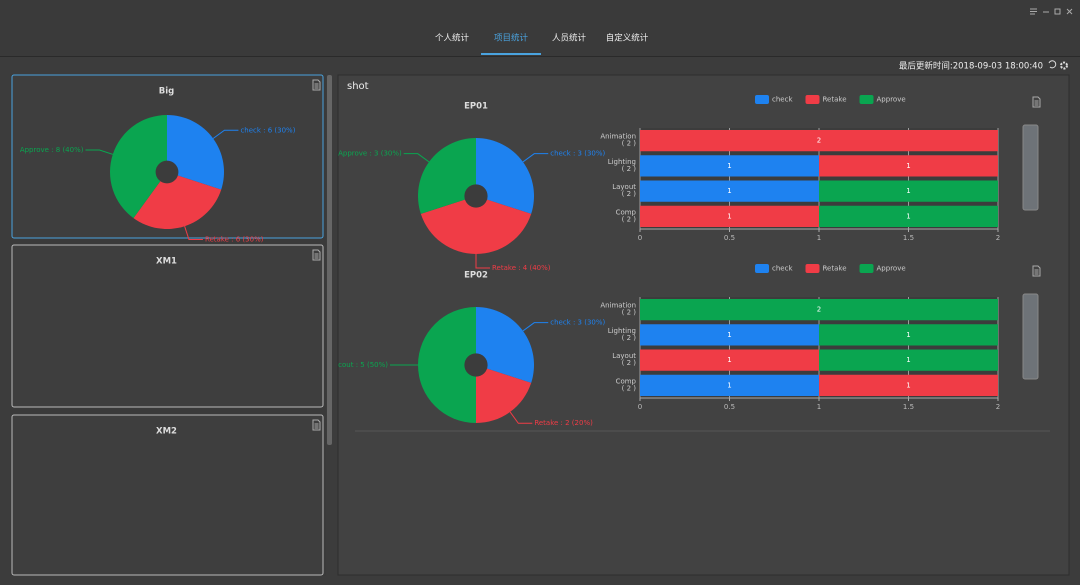 The image size is (1080, 585). I want to click on nav-tab: 项目统计, so click(511, 38).